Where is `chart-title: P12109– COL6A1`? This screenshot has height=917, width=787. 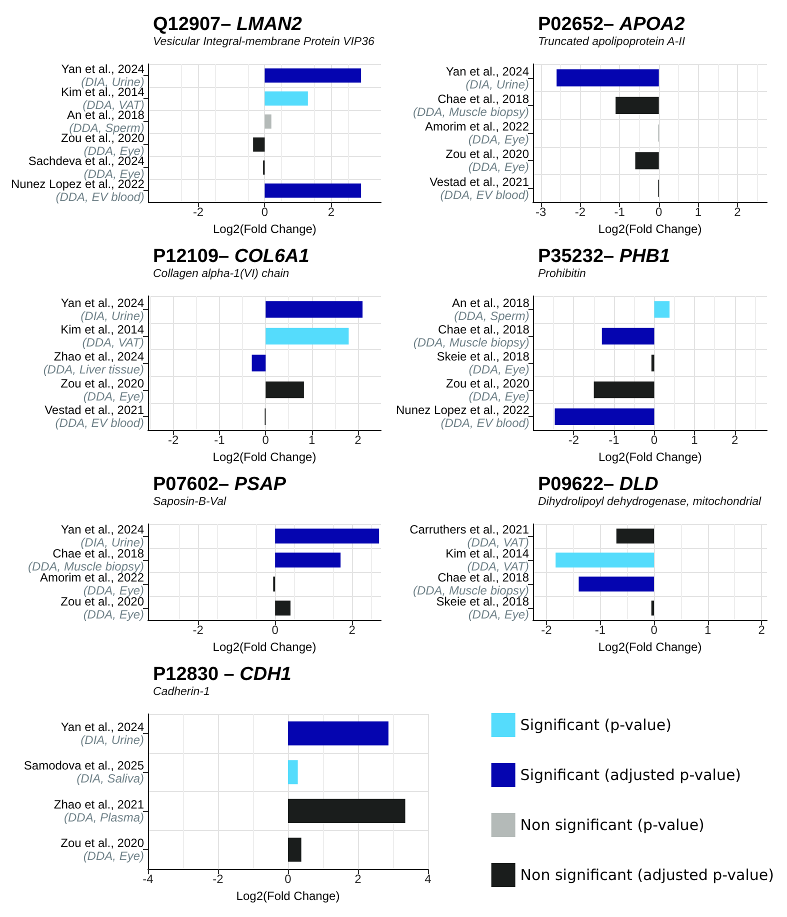 chart-title: P12109– COL6A1 is located at coordinates (231, 256).